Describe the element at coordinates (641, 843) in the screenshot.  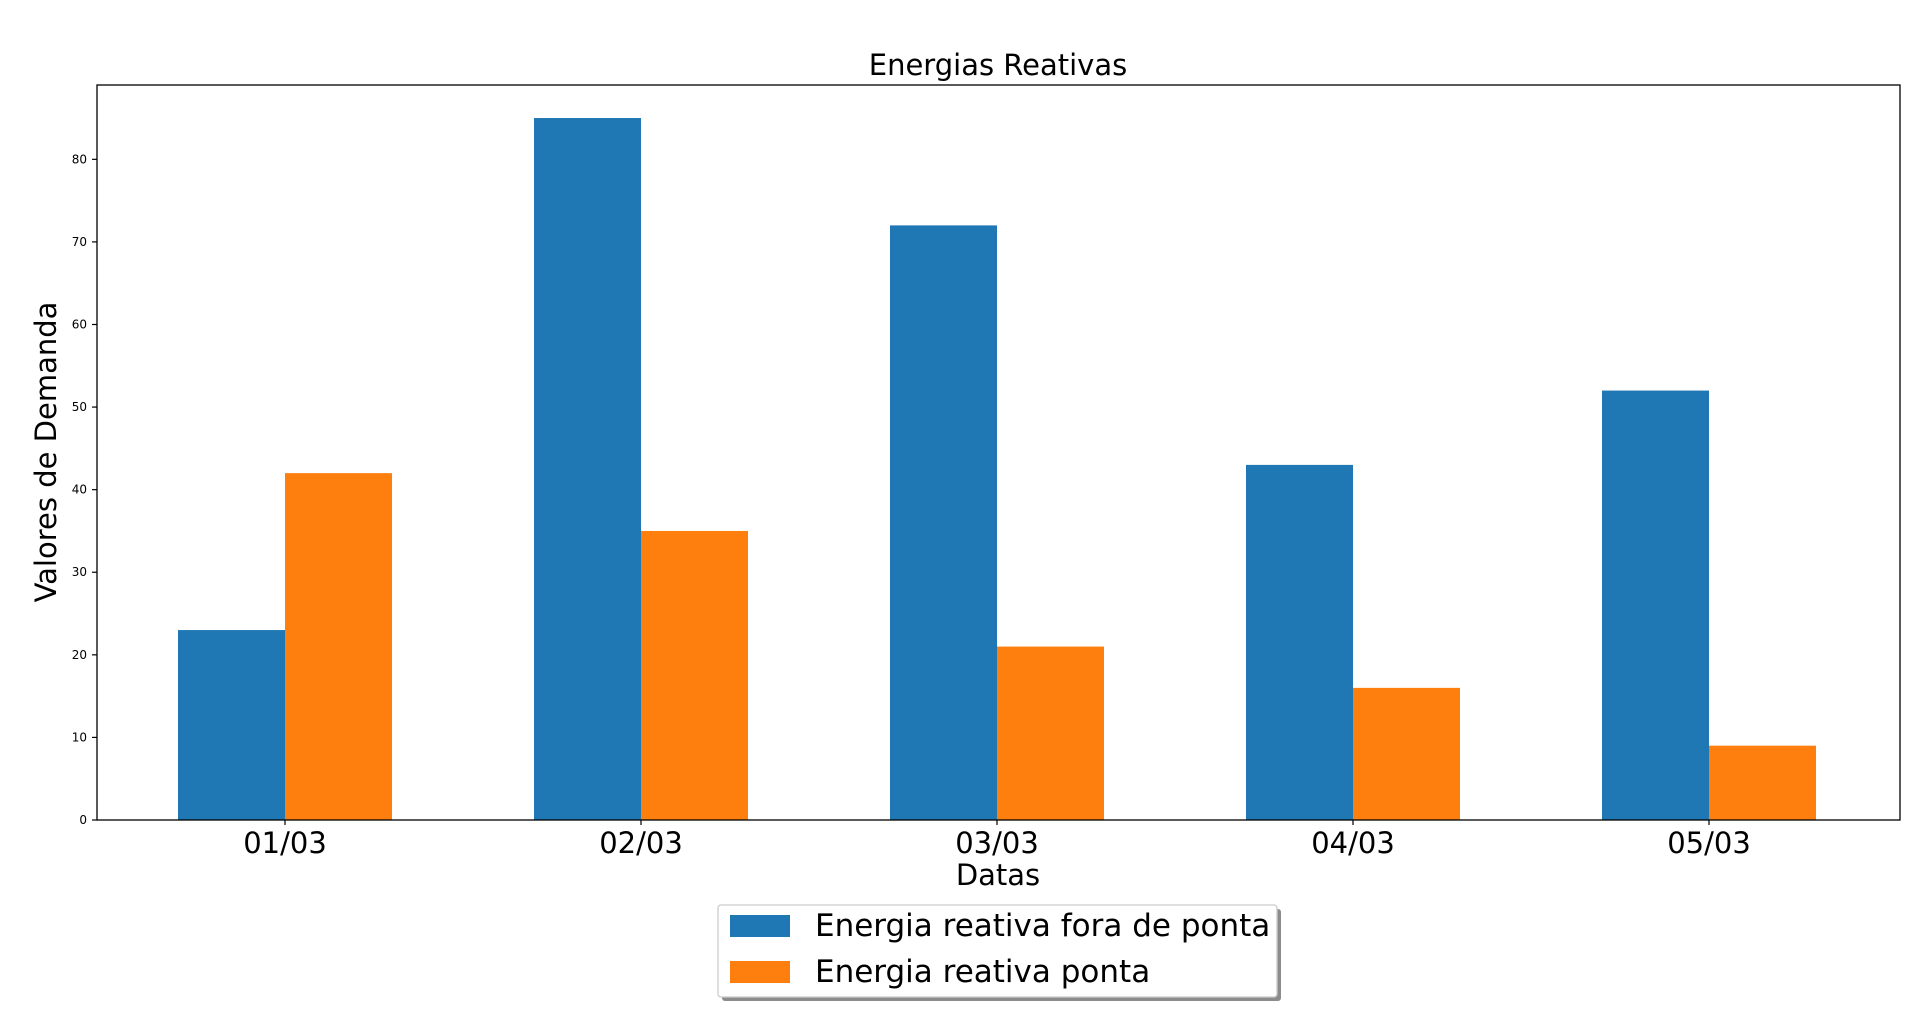
I see `x-tick-label: 02/03` at that location.